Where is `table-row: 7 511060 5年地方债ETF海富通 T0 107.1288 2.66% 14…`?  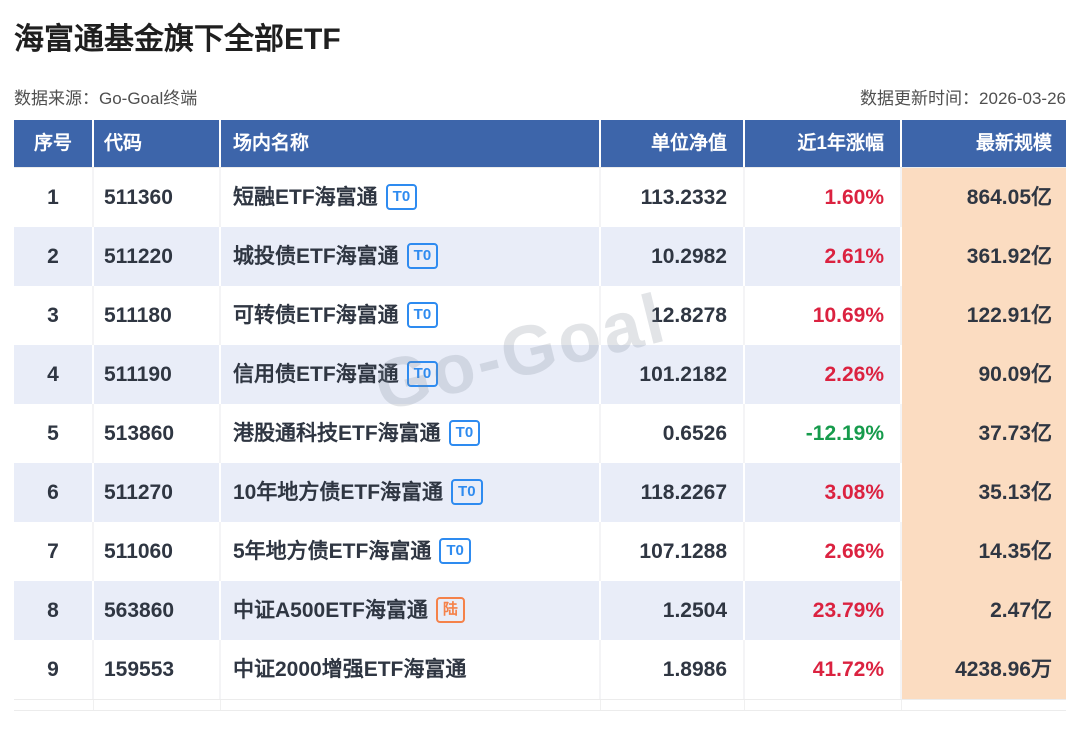 table-row: 7 511060 5年地方债ETF海富通 T0 107.1288 2.66% 14… is located at coordinates (540, 551).